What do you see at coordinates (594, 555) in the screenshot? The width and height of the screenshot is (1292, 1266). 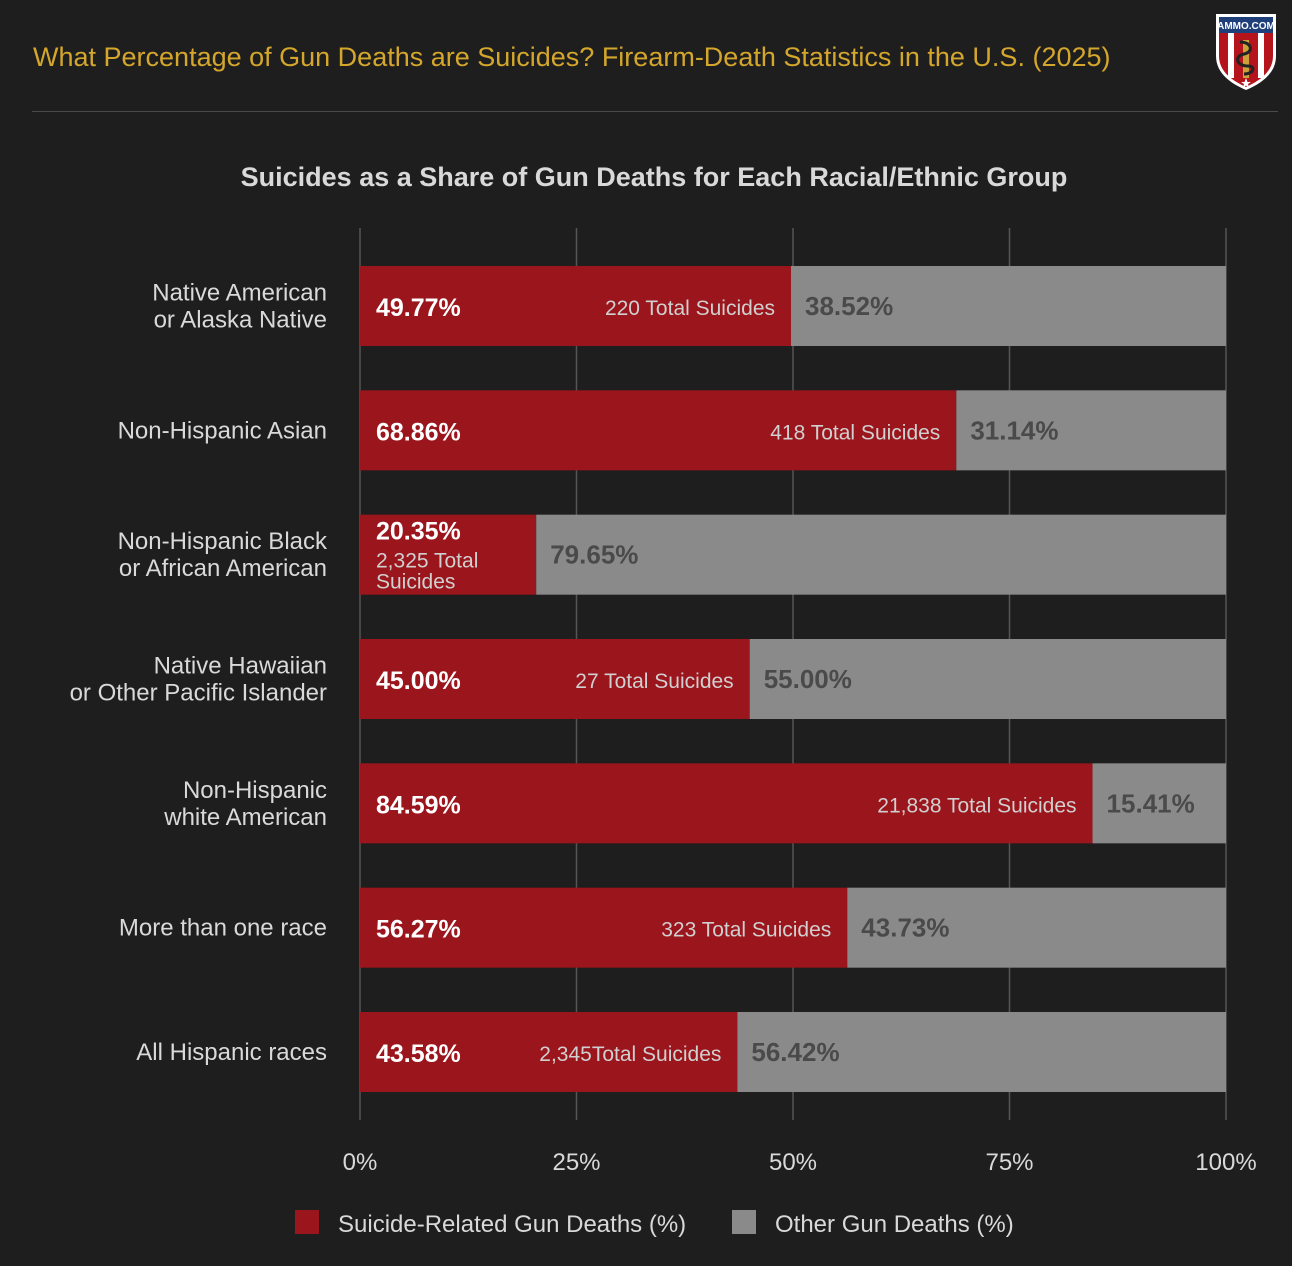 I see `other-percent-label: 79.65%` at bounding box center [594, 555].